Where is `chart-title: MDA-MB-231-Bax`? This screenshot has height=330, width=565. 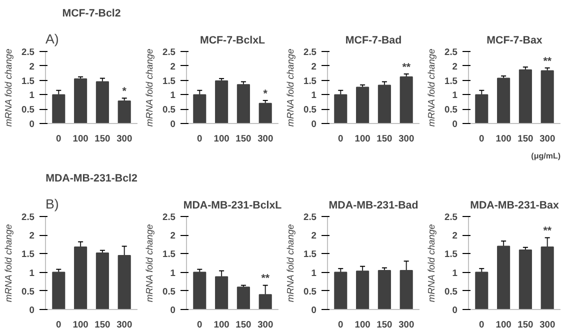
chart-title: MDA-MB-231-Bax is located at coordinates (514, 206).